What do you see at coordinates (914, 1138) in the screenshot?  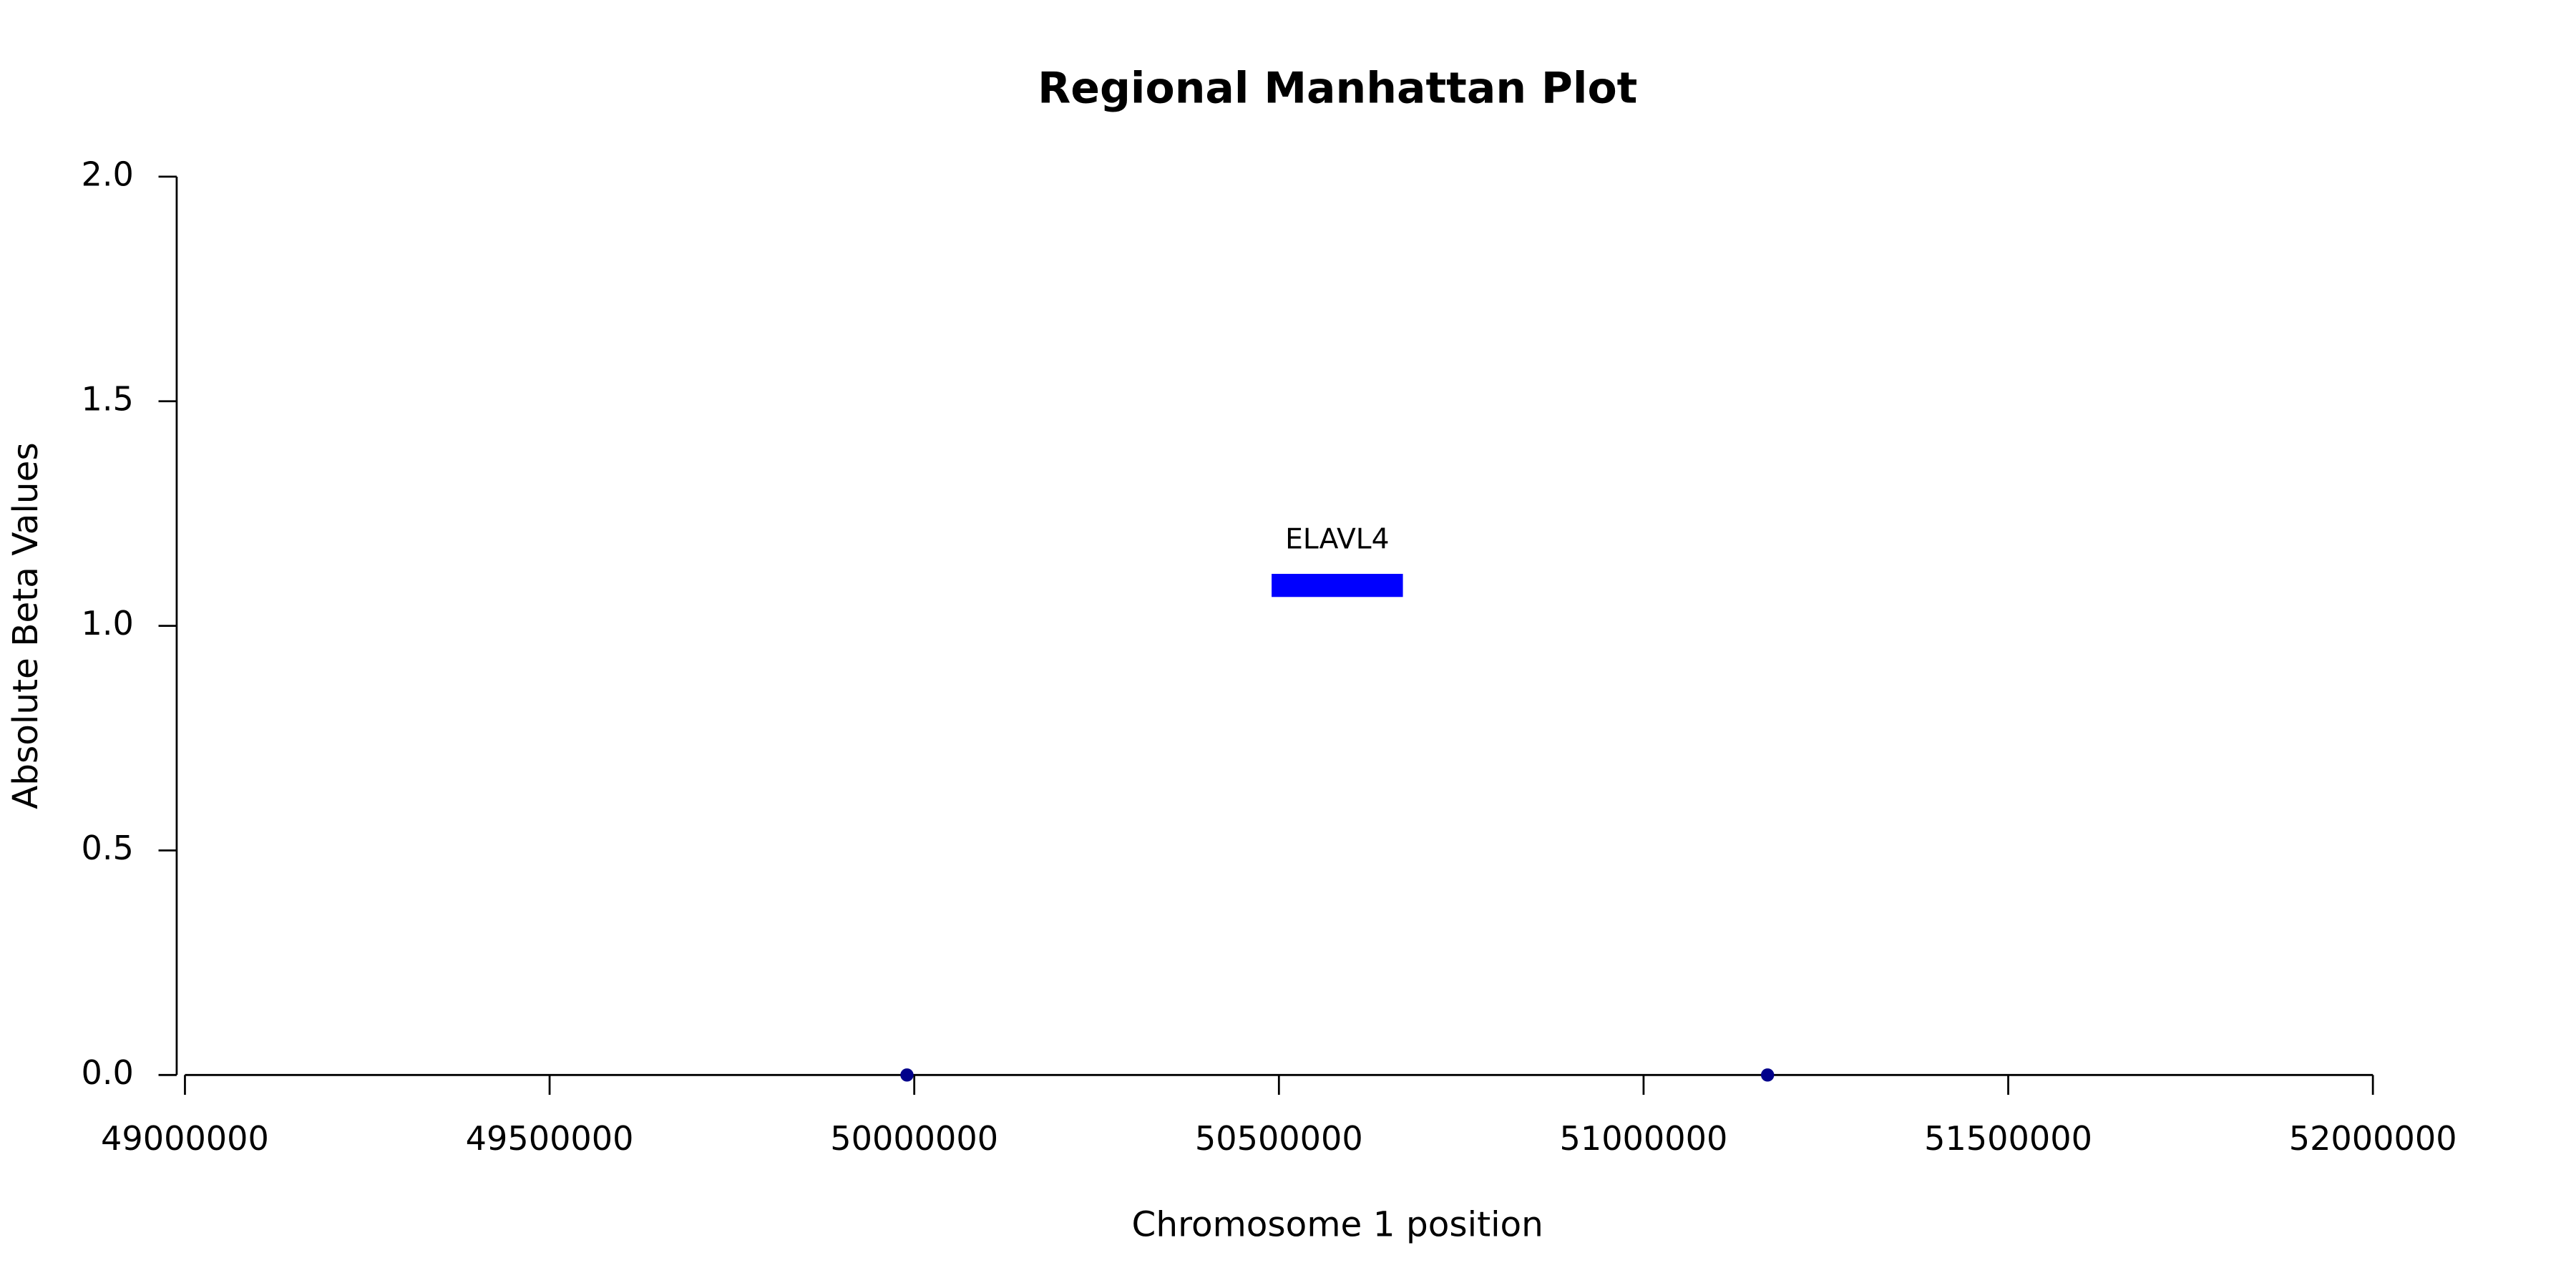 I see `x-tick-label: 50000000` at bounding box center [914, 1138].